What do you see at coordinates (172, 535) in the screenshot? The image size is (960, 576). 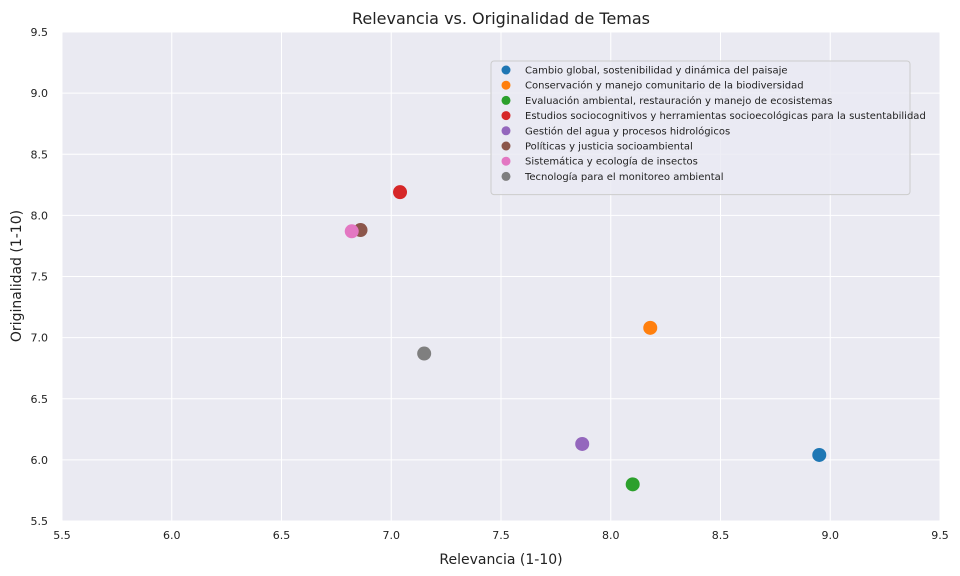 I see `x-tick-label: 6.0` at bounding box center [172, 535].